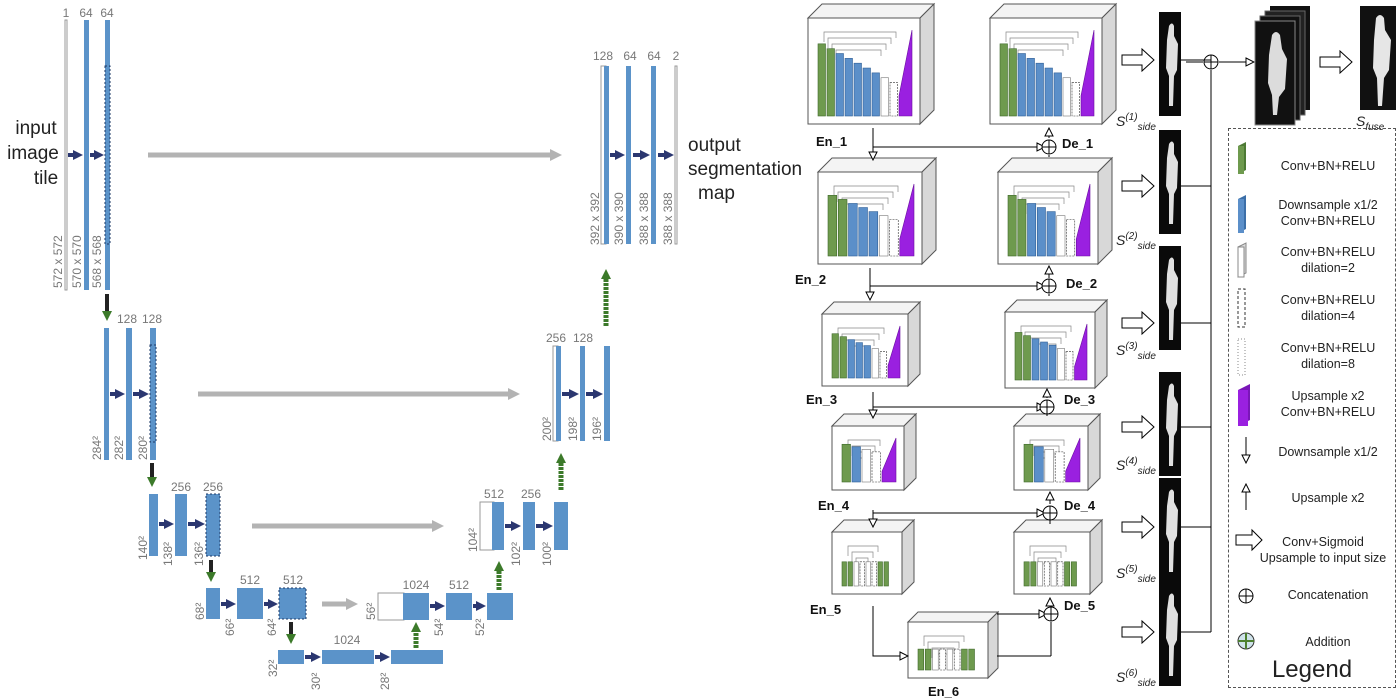 This screenshot has height=700, width=1400. I want to click on conv-block-icon, so click(1242, 158).